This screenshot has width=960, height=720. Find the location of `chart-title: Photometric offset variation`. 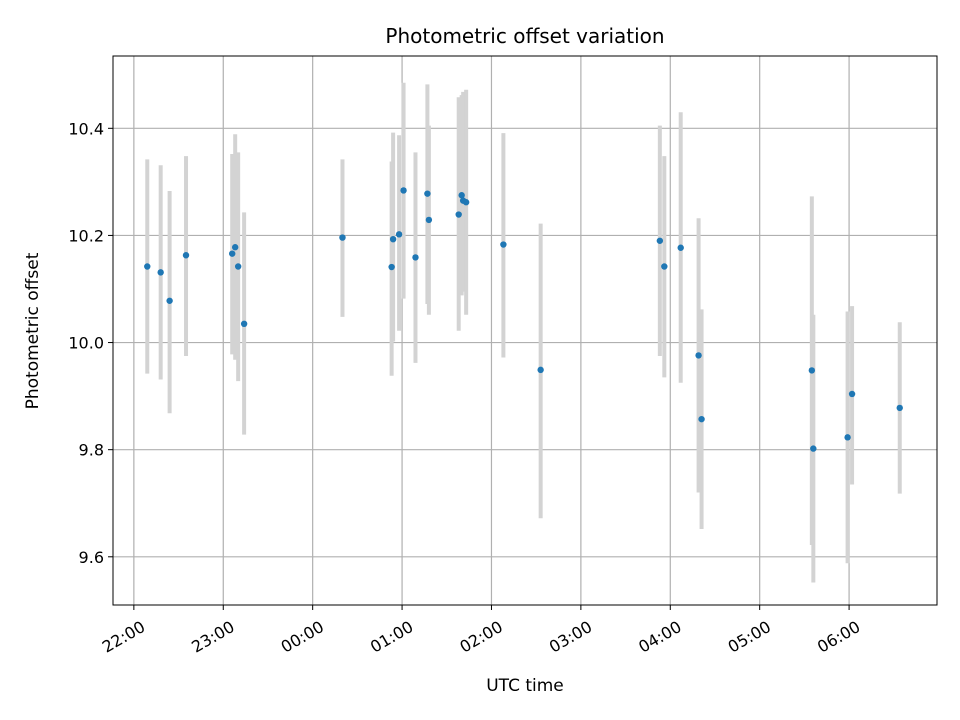

chart-title: Photometric offset variation is located at coordinates (524, 36).